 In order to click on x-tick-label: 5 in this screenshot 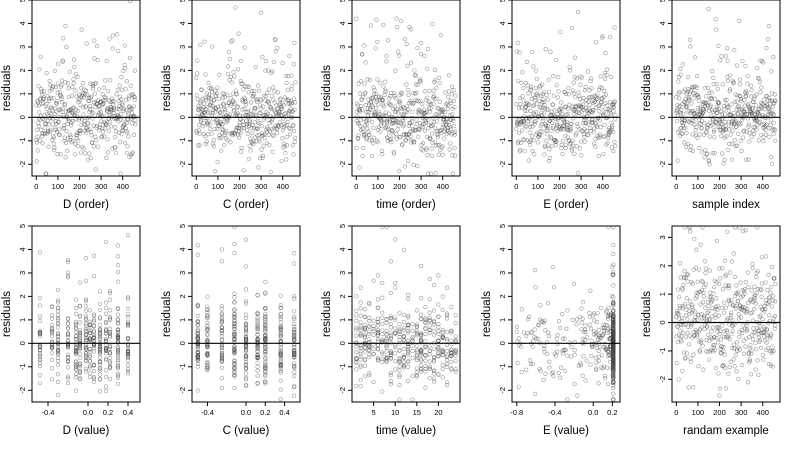, I will do `click(374, 412)`.